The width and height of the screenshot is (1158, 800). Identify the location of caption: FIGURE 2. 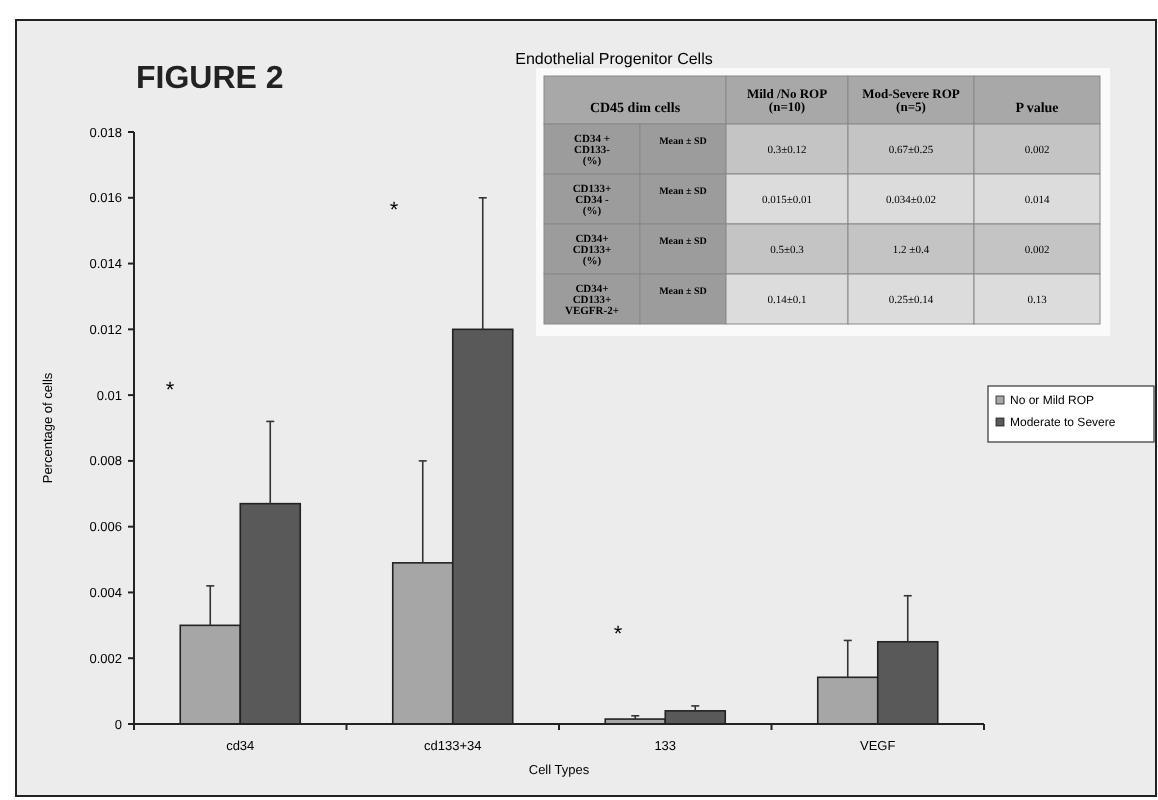
(210, 79).